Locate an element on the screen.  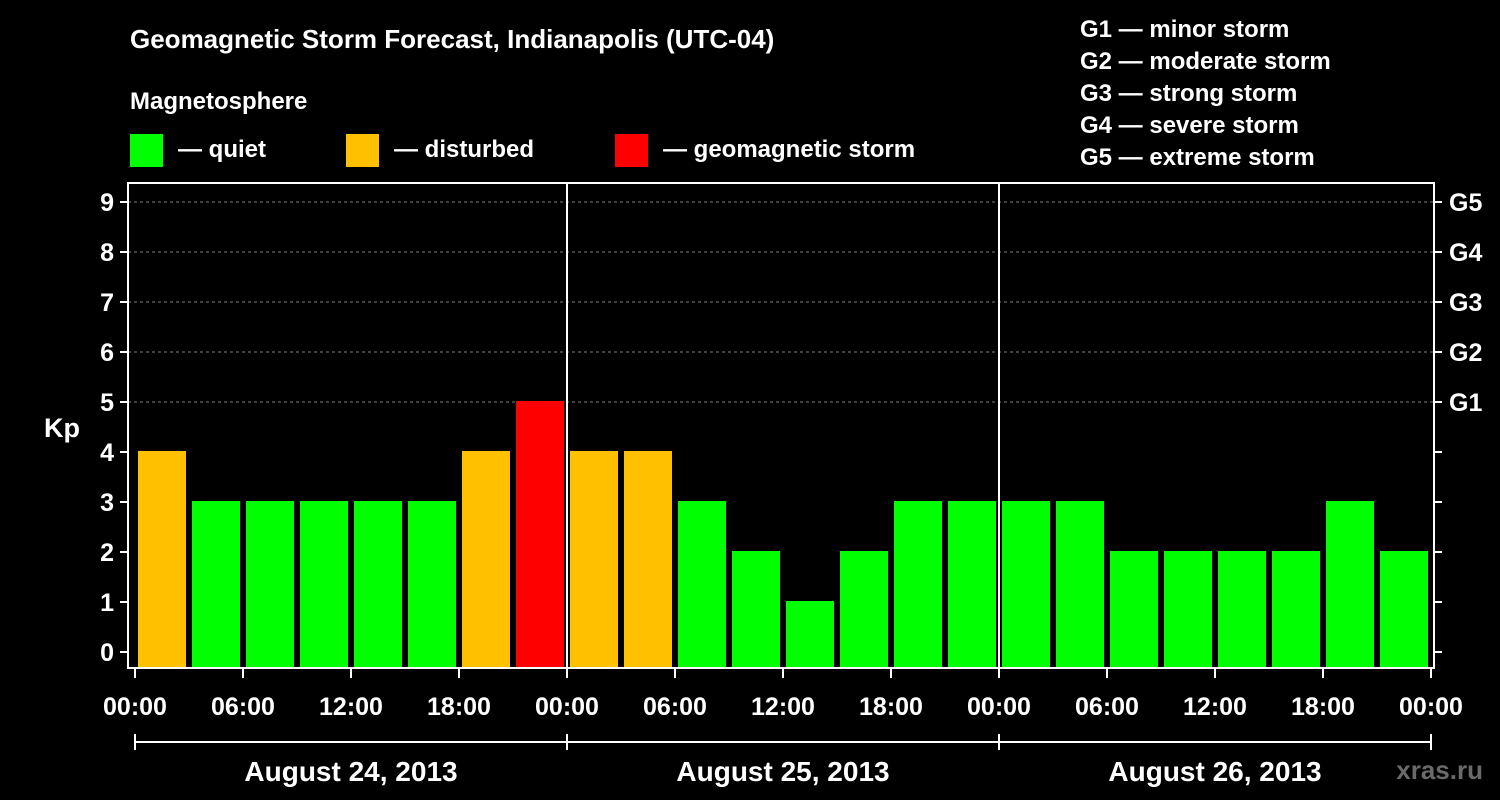
scale-legend-item: G3 — strong storm is located at coordinates (1188, 93).